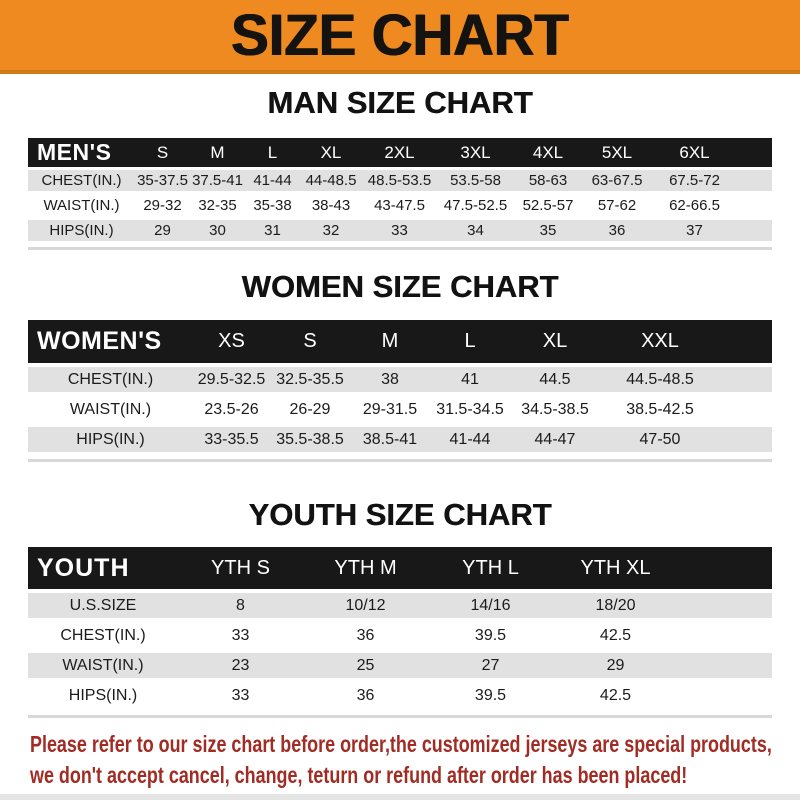 The width and height of the screenshot is (800, 800). I want to click on women-cell: 33-35.5, so click(231, 440).